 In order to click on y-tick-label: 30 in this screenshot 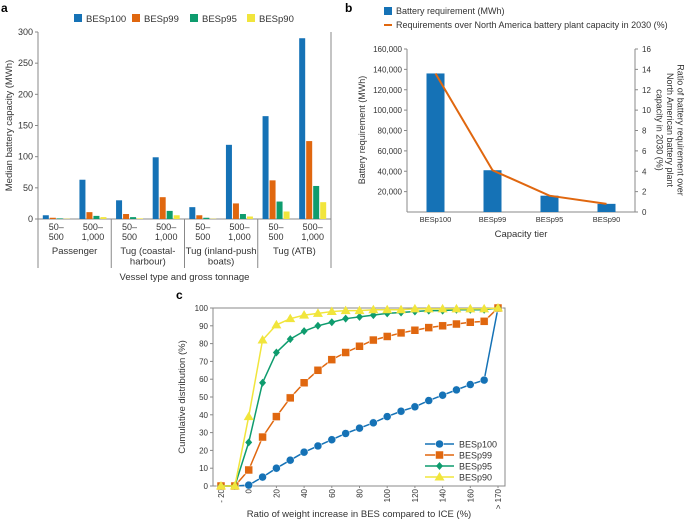, I will do `click(203, 433)`.